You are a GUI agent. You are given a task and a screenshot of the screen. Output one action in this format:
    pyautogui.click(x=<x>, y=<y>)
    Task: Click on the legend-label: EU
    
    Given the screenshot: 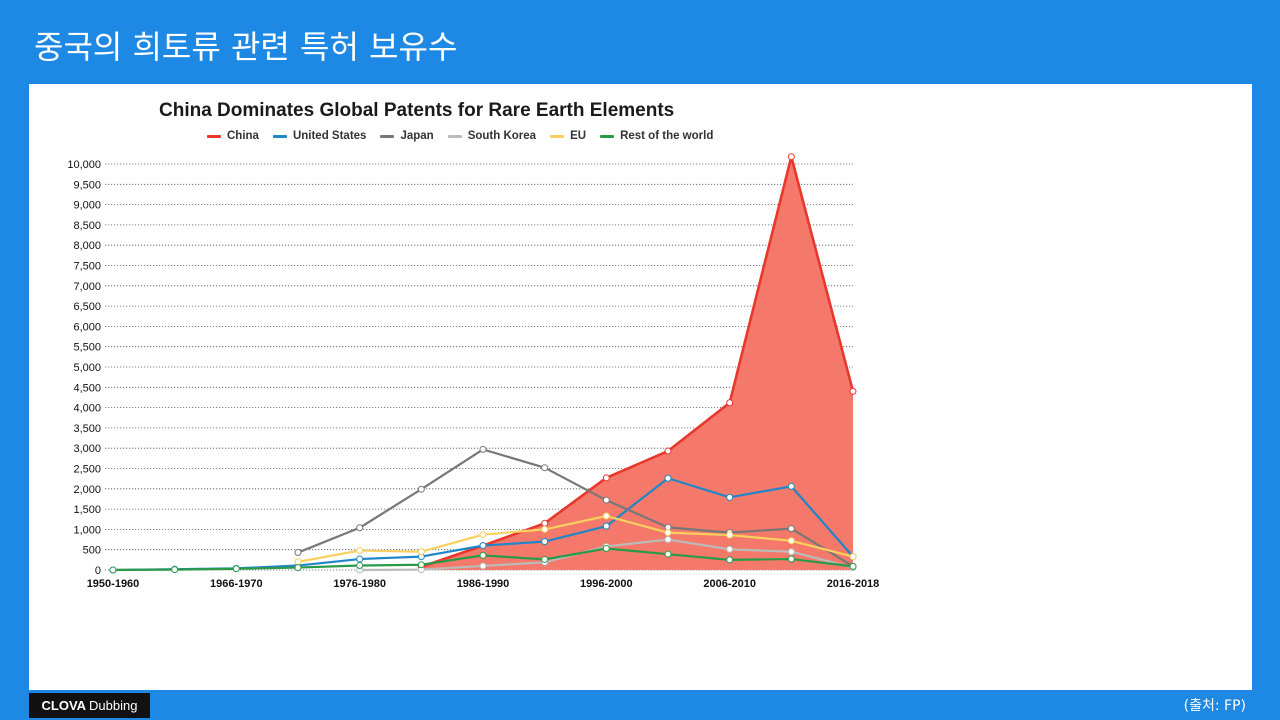 What is the action you would take?
    pyautogui.click(x=578, y=136)
    